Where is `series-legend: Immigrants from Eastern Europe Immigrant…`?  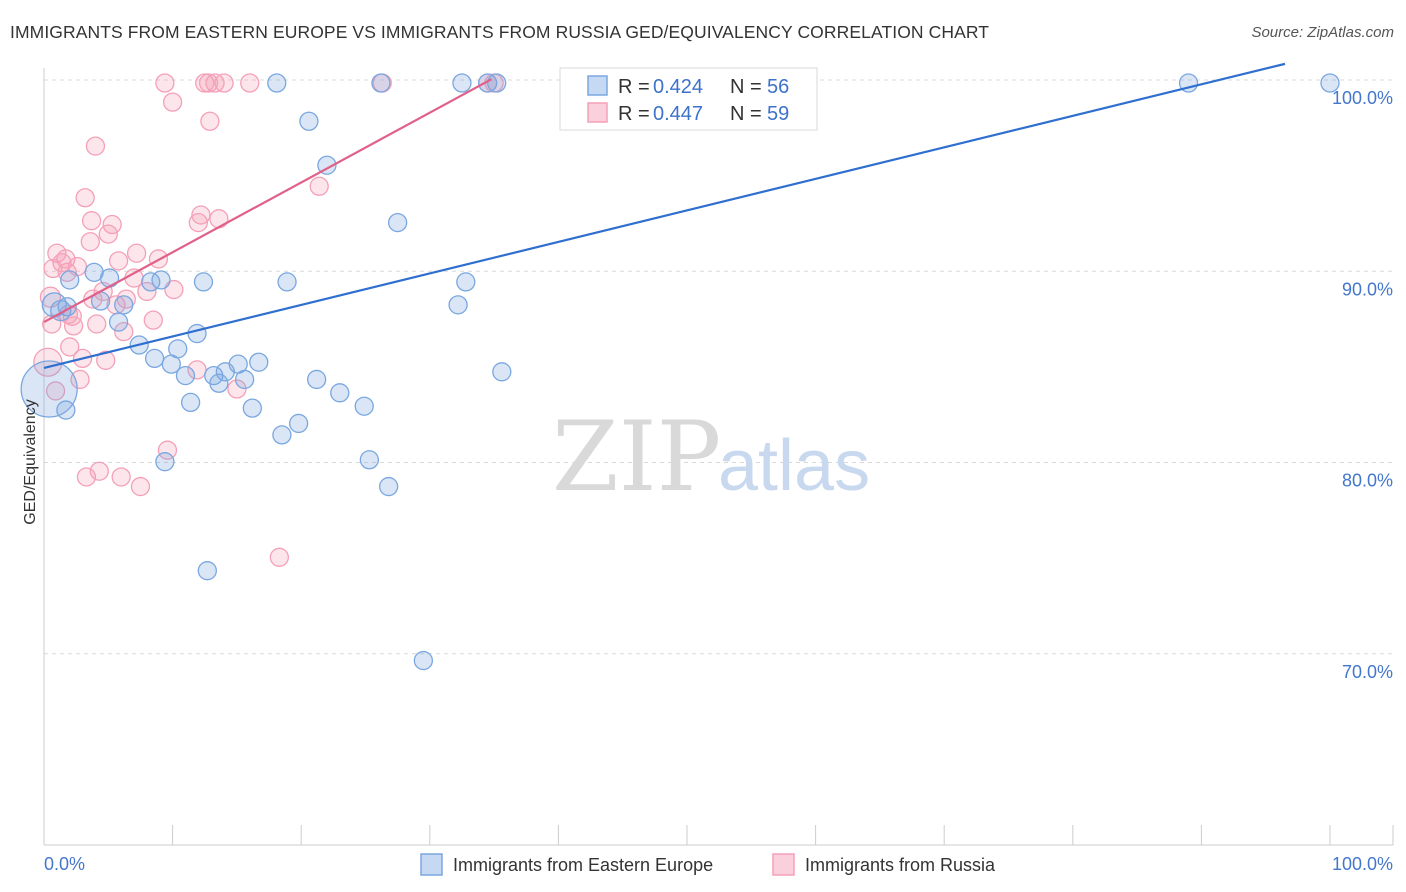
series-legend: Immigrants from Eastern Europe Immigrant… is located at coordinates (708, 864).